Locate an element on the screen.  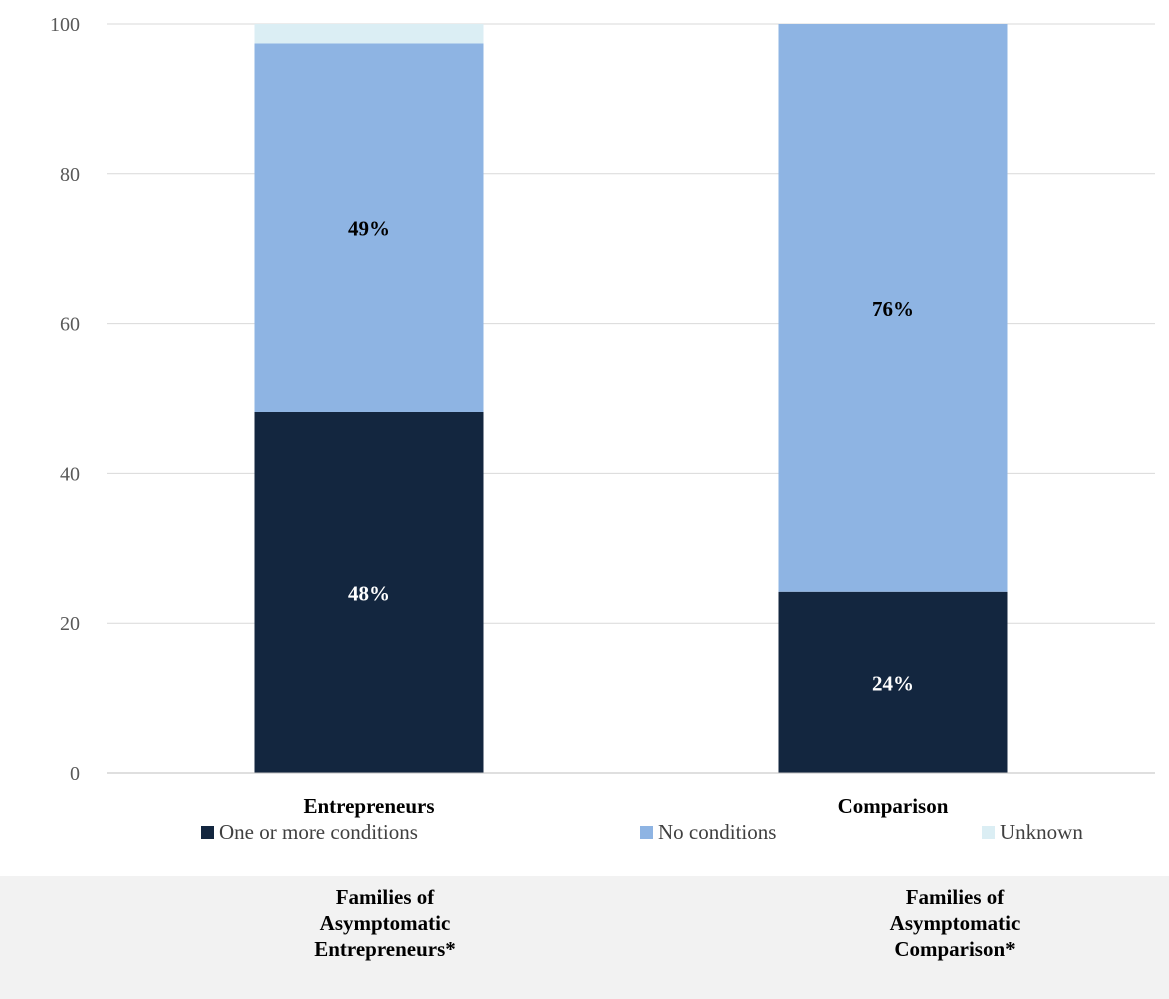
footer-right: Families of Asymptomatic Comparison* is located at coordinates (955, 923).